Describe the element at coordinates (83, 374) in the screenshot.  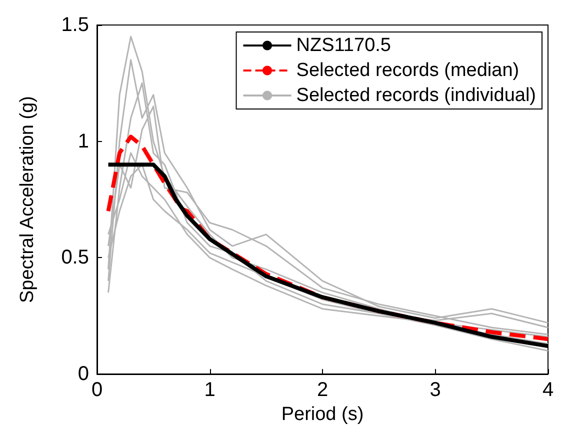
I see `y-tick-label: 0` at that location.